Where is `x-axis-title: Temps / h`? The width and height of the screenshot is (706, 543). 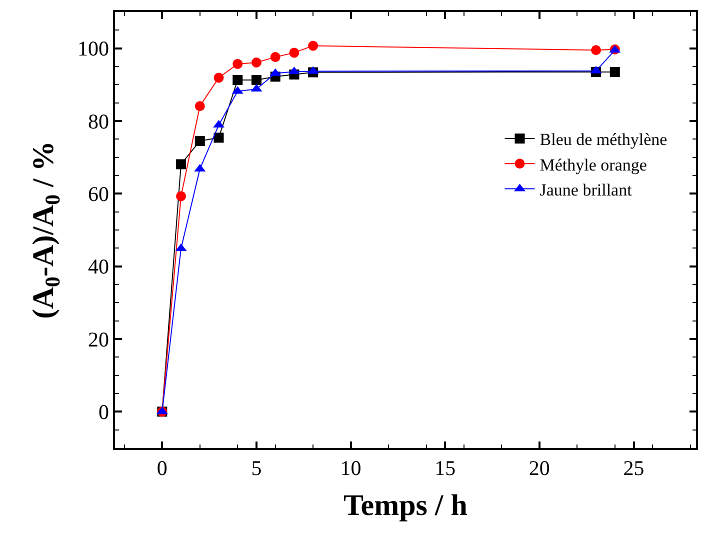
x-axis-title: Temps / h is located at coordinates (406, 505).